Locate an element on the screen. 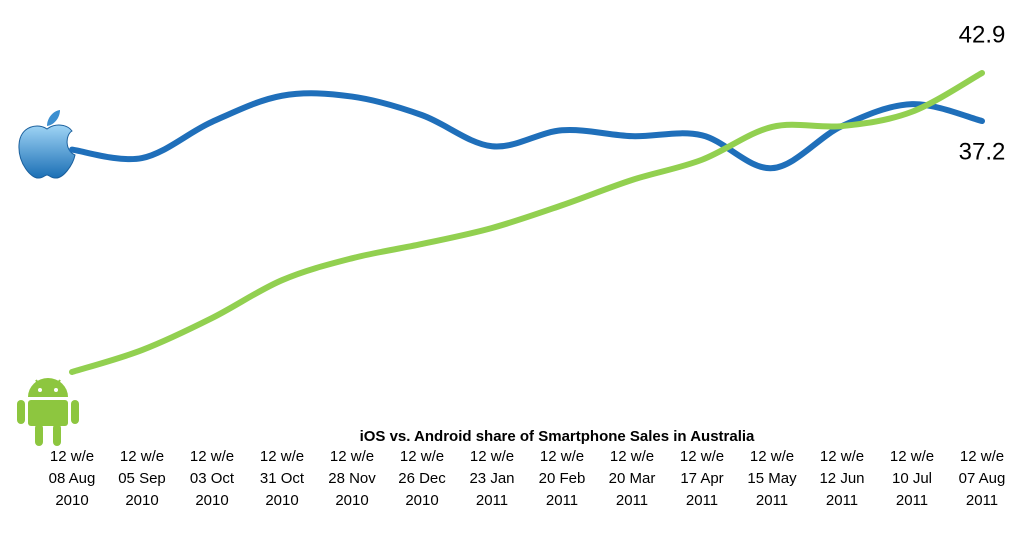  x-tick-label: 12 w/e 07 Aug 2011 is located at coordinates (982, 478).